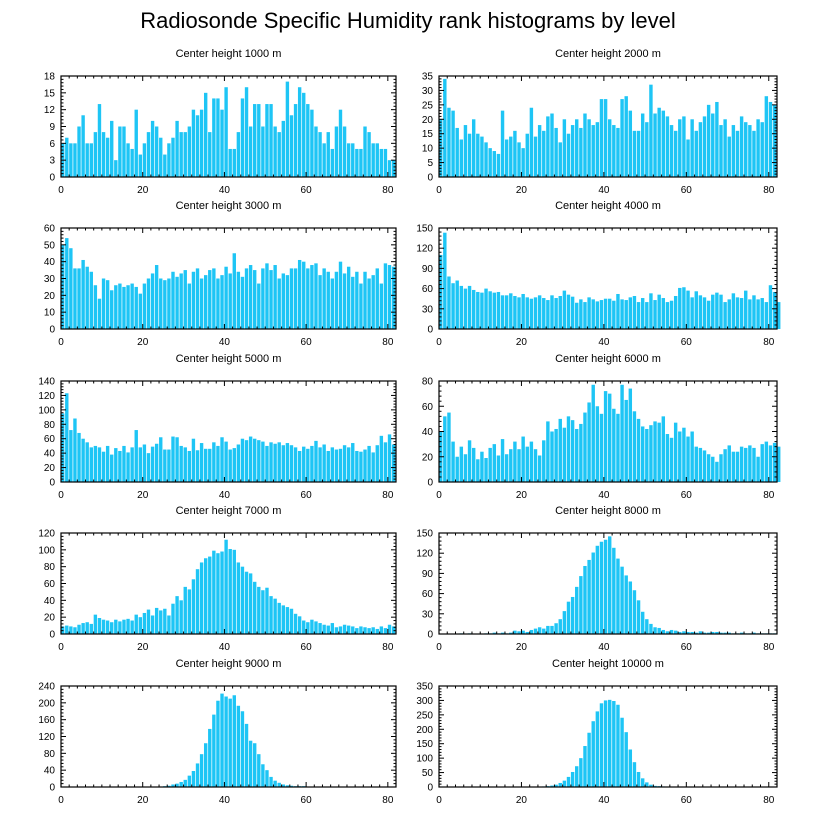  I want to click on panel-title: Center height 1000 m, so click(229, 54).